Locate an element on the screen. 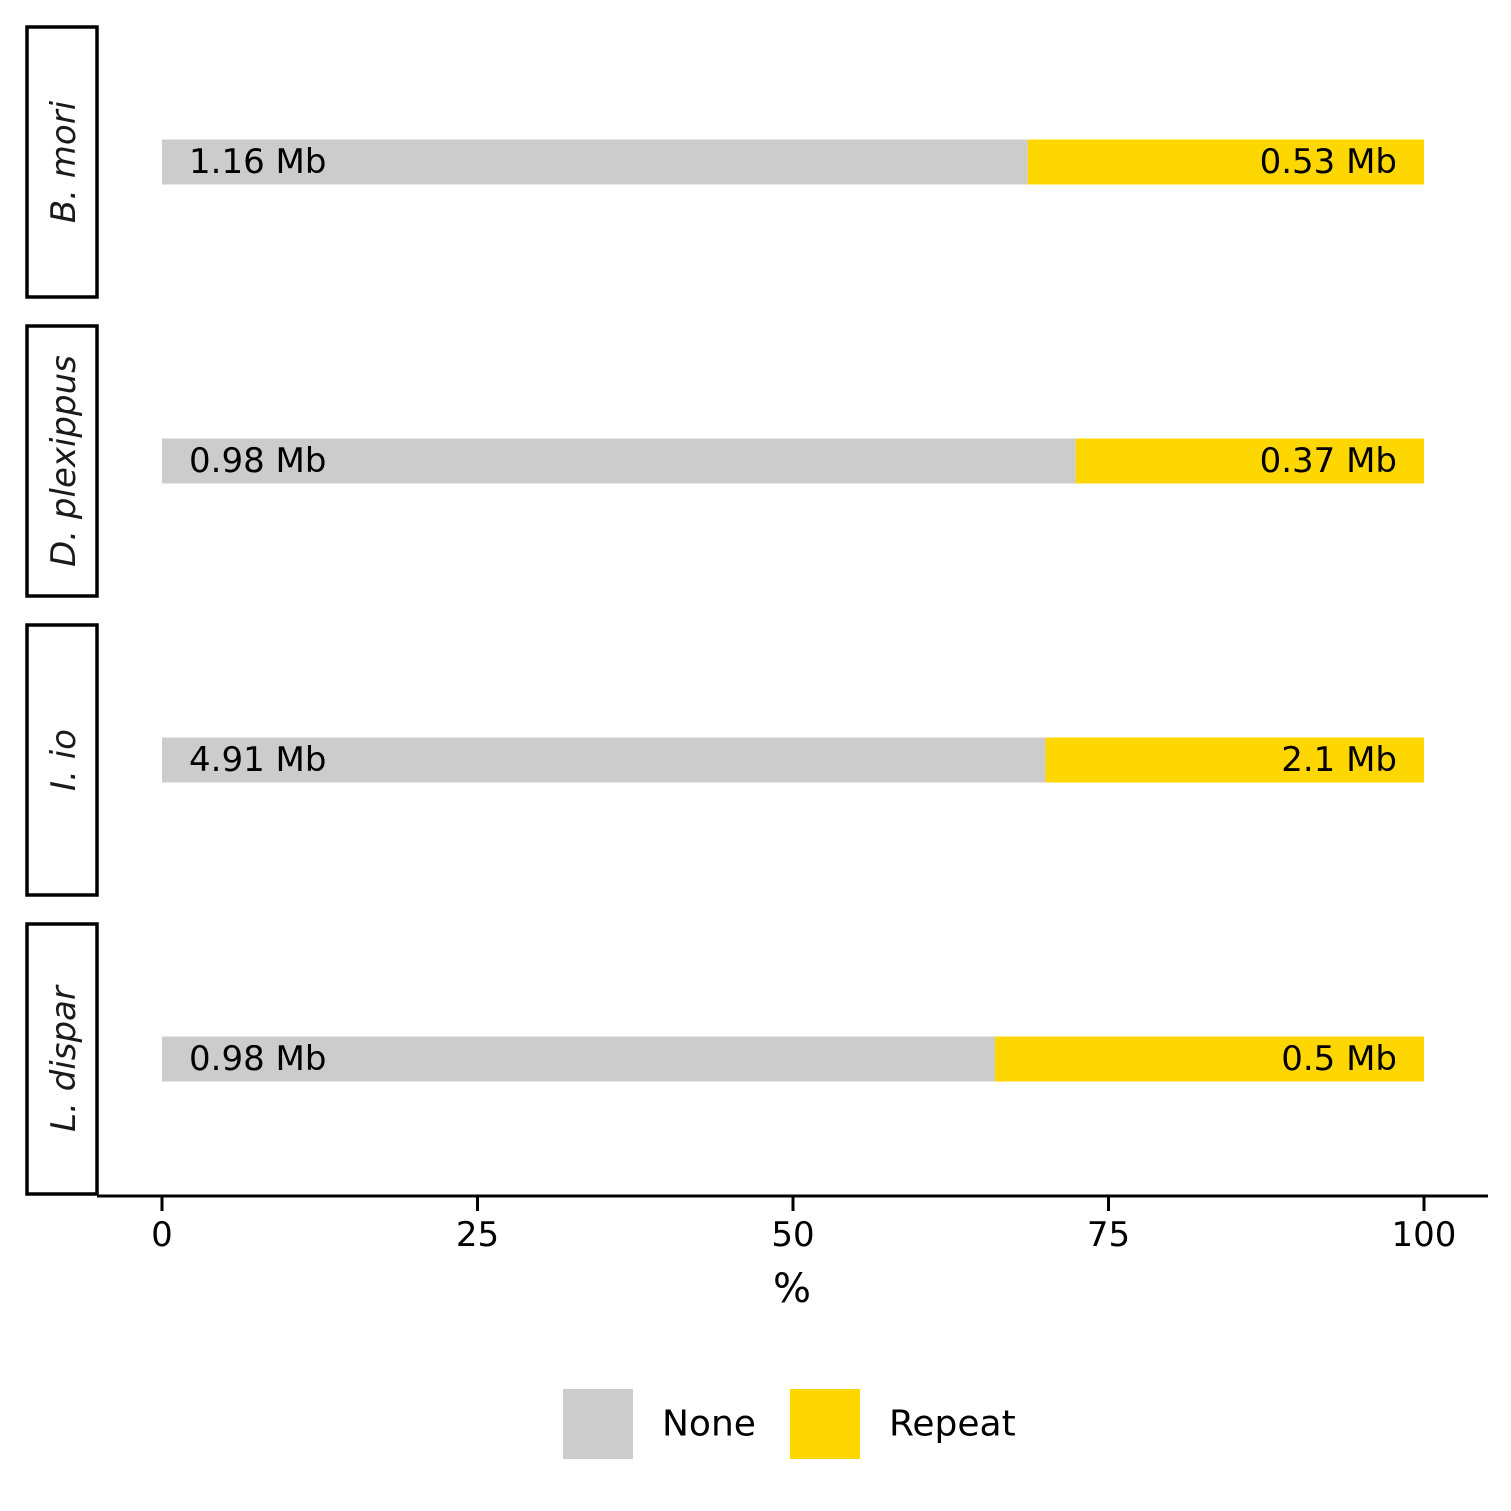 The height and width of the screenshot is (1511, 1511). x-axis: 0 25 50 75 100 is located at coordinates (792, 1224).